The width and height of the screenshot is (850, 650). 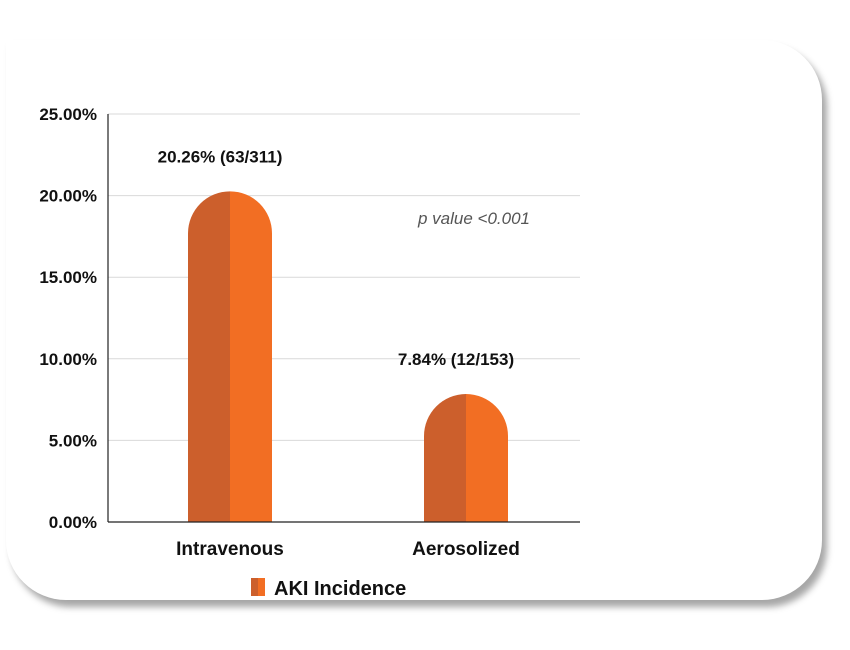 I want to click on p-value-annotation: p value <0.001, so click(x=473, y=218).